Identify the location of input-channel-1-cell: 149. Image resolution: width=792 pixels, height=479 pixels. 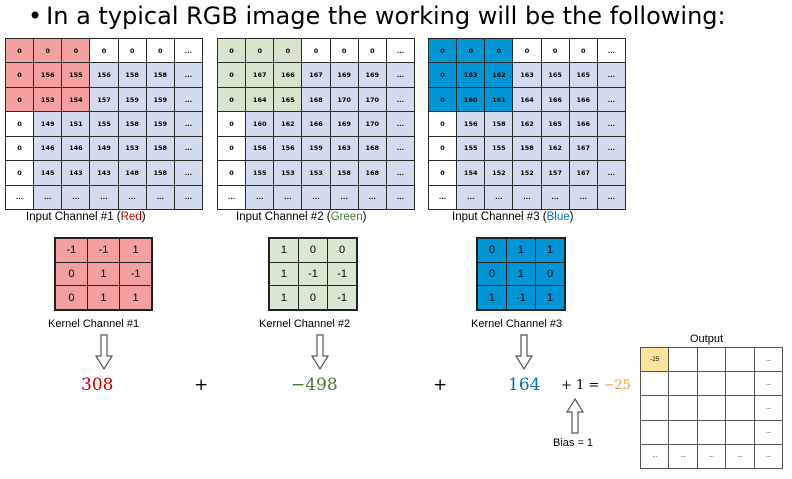
(104, 148).